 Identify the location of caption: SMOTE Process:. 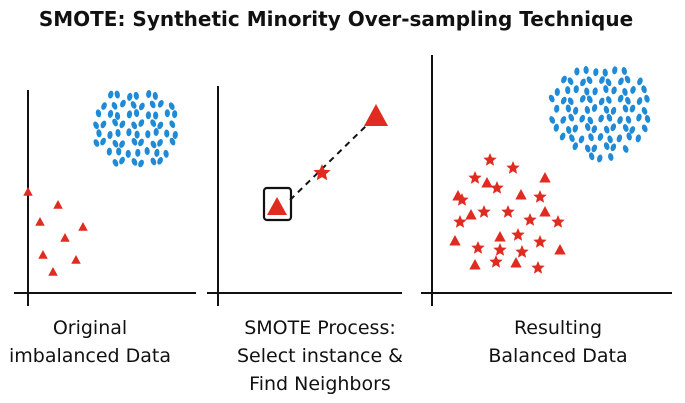
(320, 328).